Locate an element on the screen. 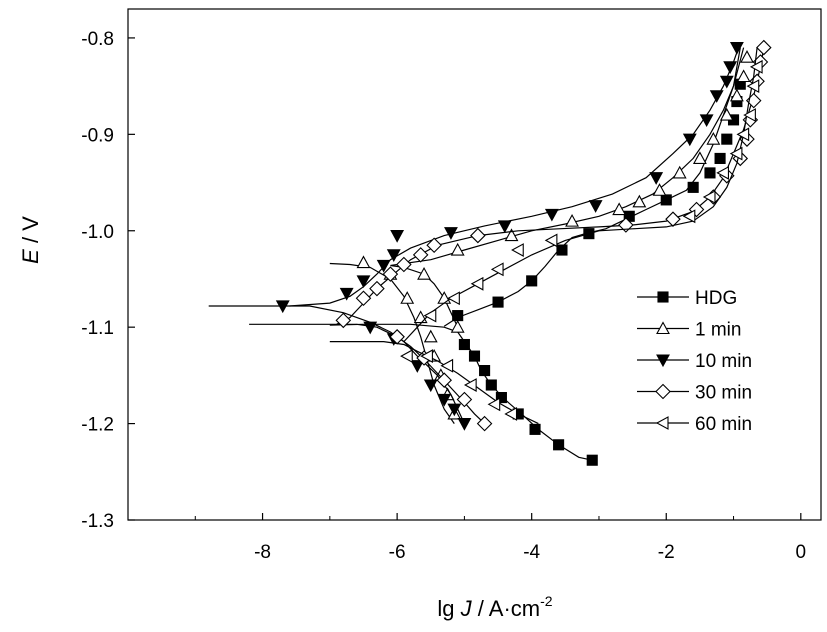 This screenshot has height=632, width=827. y-tick-label: -0.9 is located at coordinates (97, 135).